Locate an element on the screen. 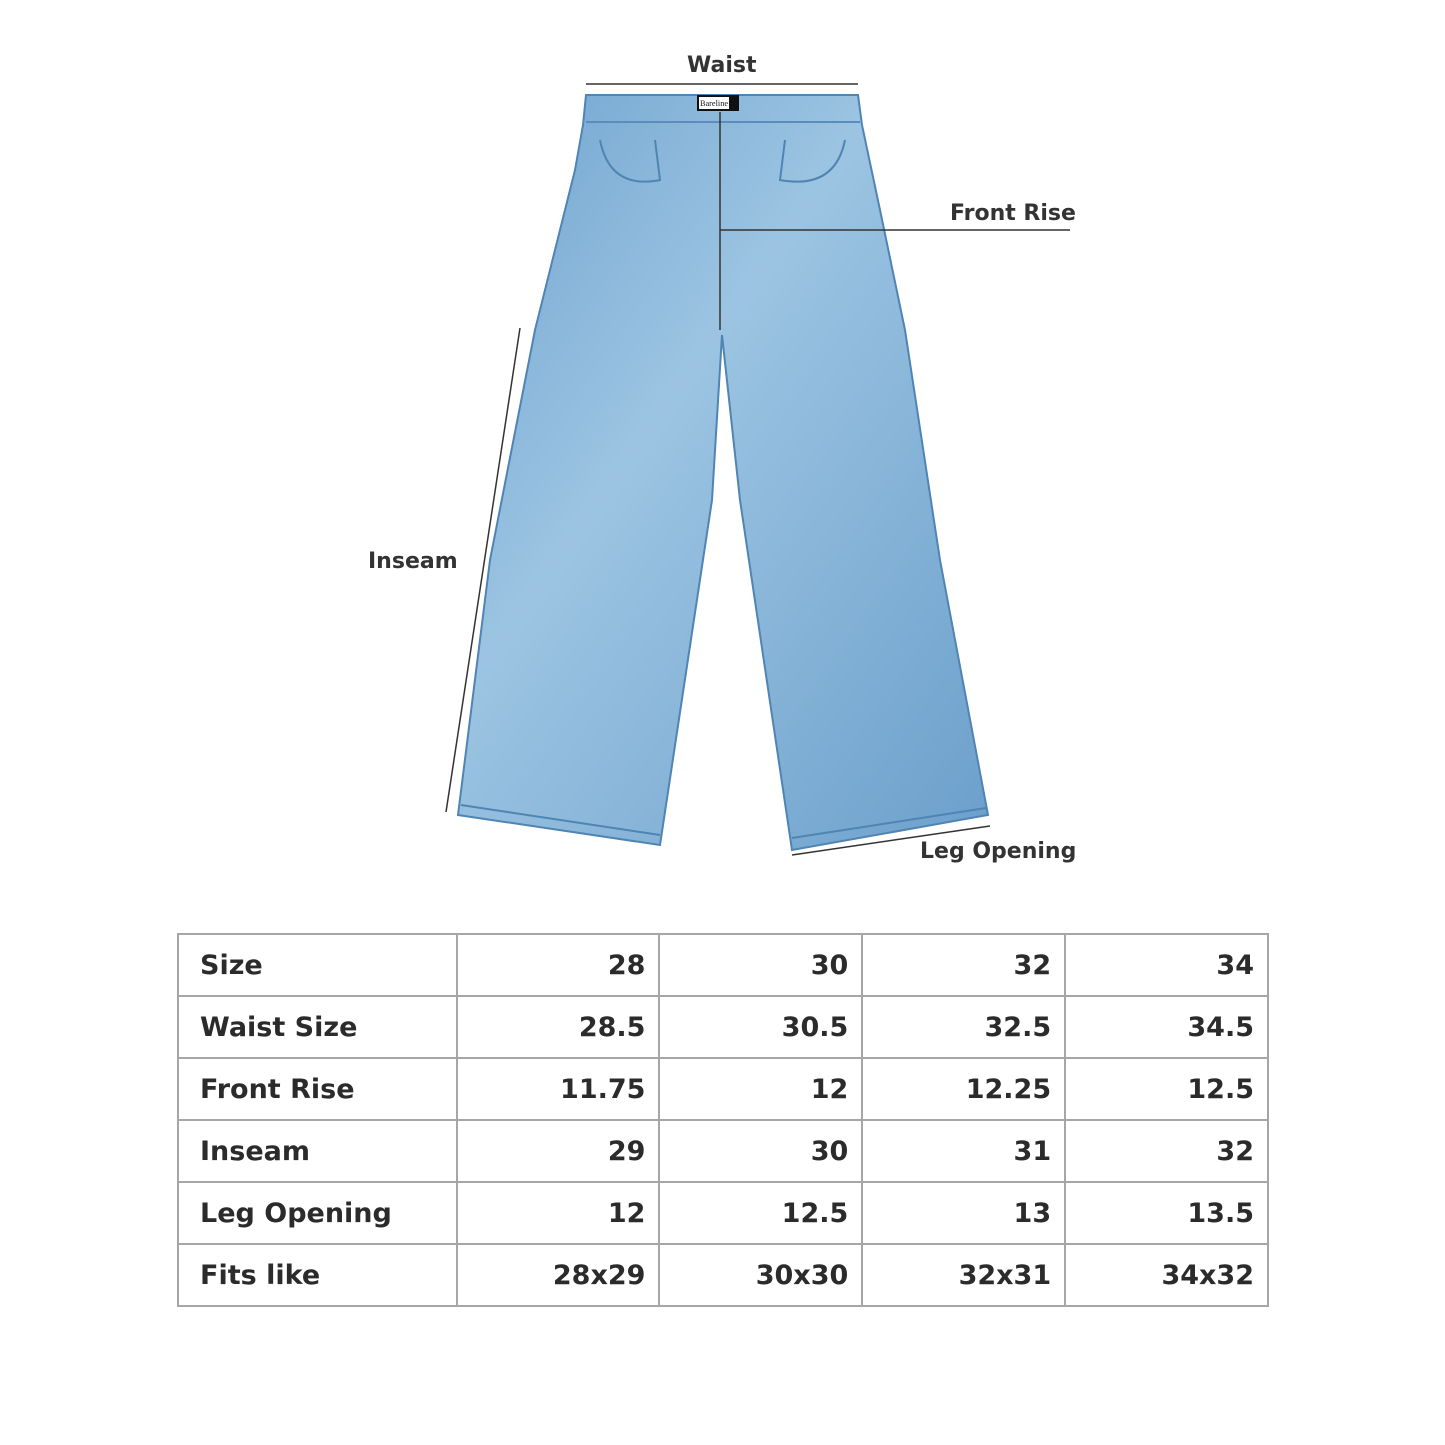  table-row: Front Rise 11.75 12 12.25 12.5 is located at coordinates (723, 1089).